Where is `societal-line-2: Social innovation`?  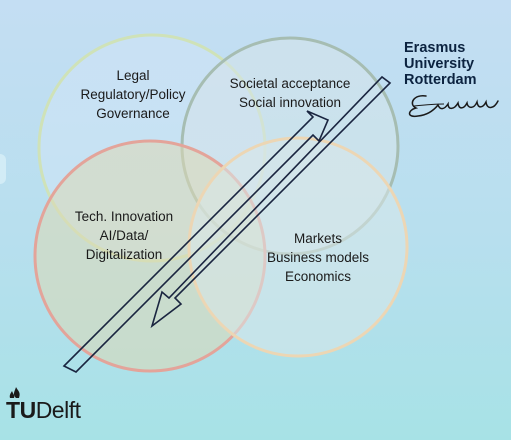
societal-line-2: Social innovation is located at coordinates (290, 102).